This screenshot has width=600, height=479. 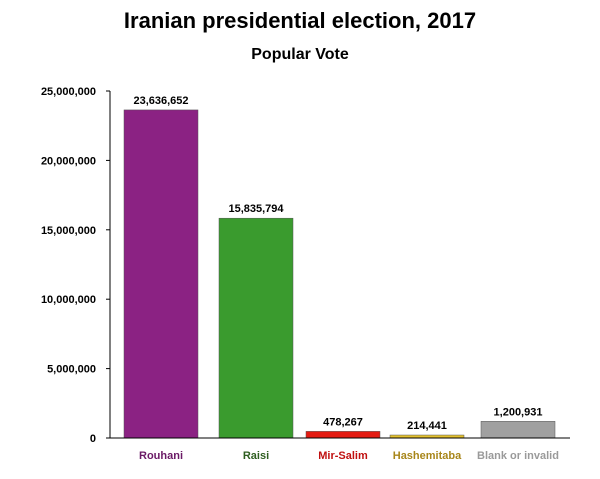 I want to click on data-label: 23,636,652, so click(x=160, y=101).